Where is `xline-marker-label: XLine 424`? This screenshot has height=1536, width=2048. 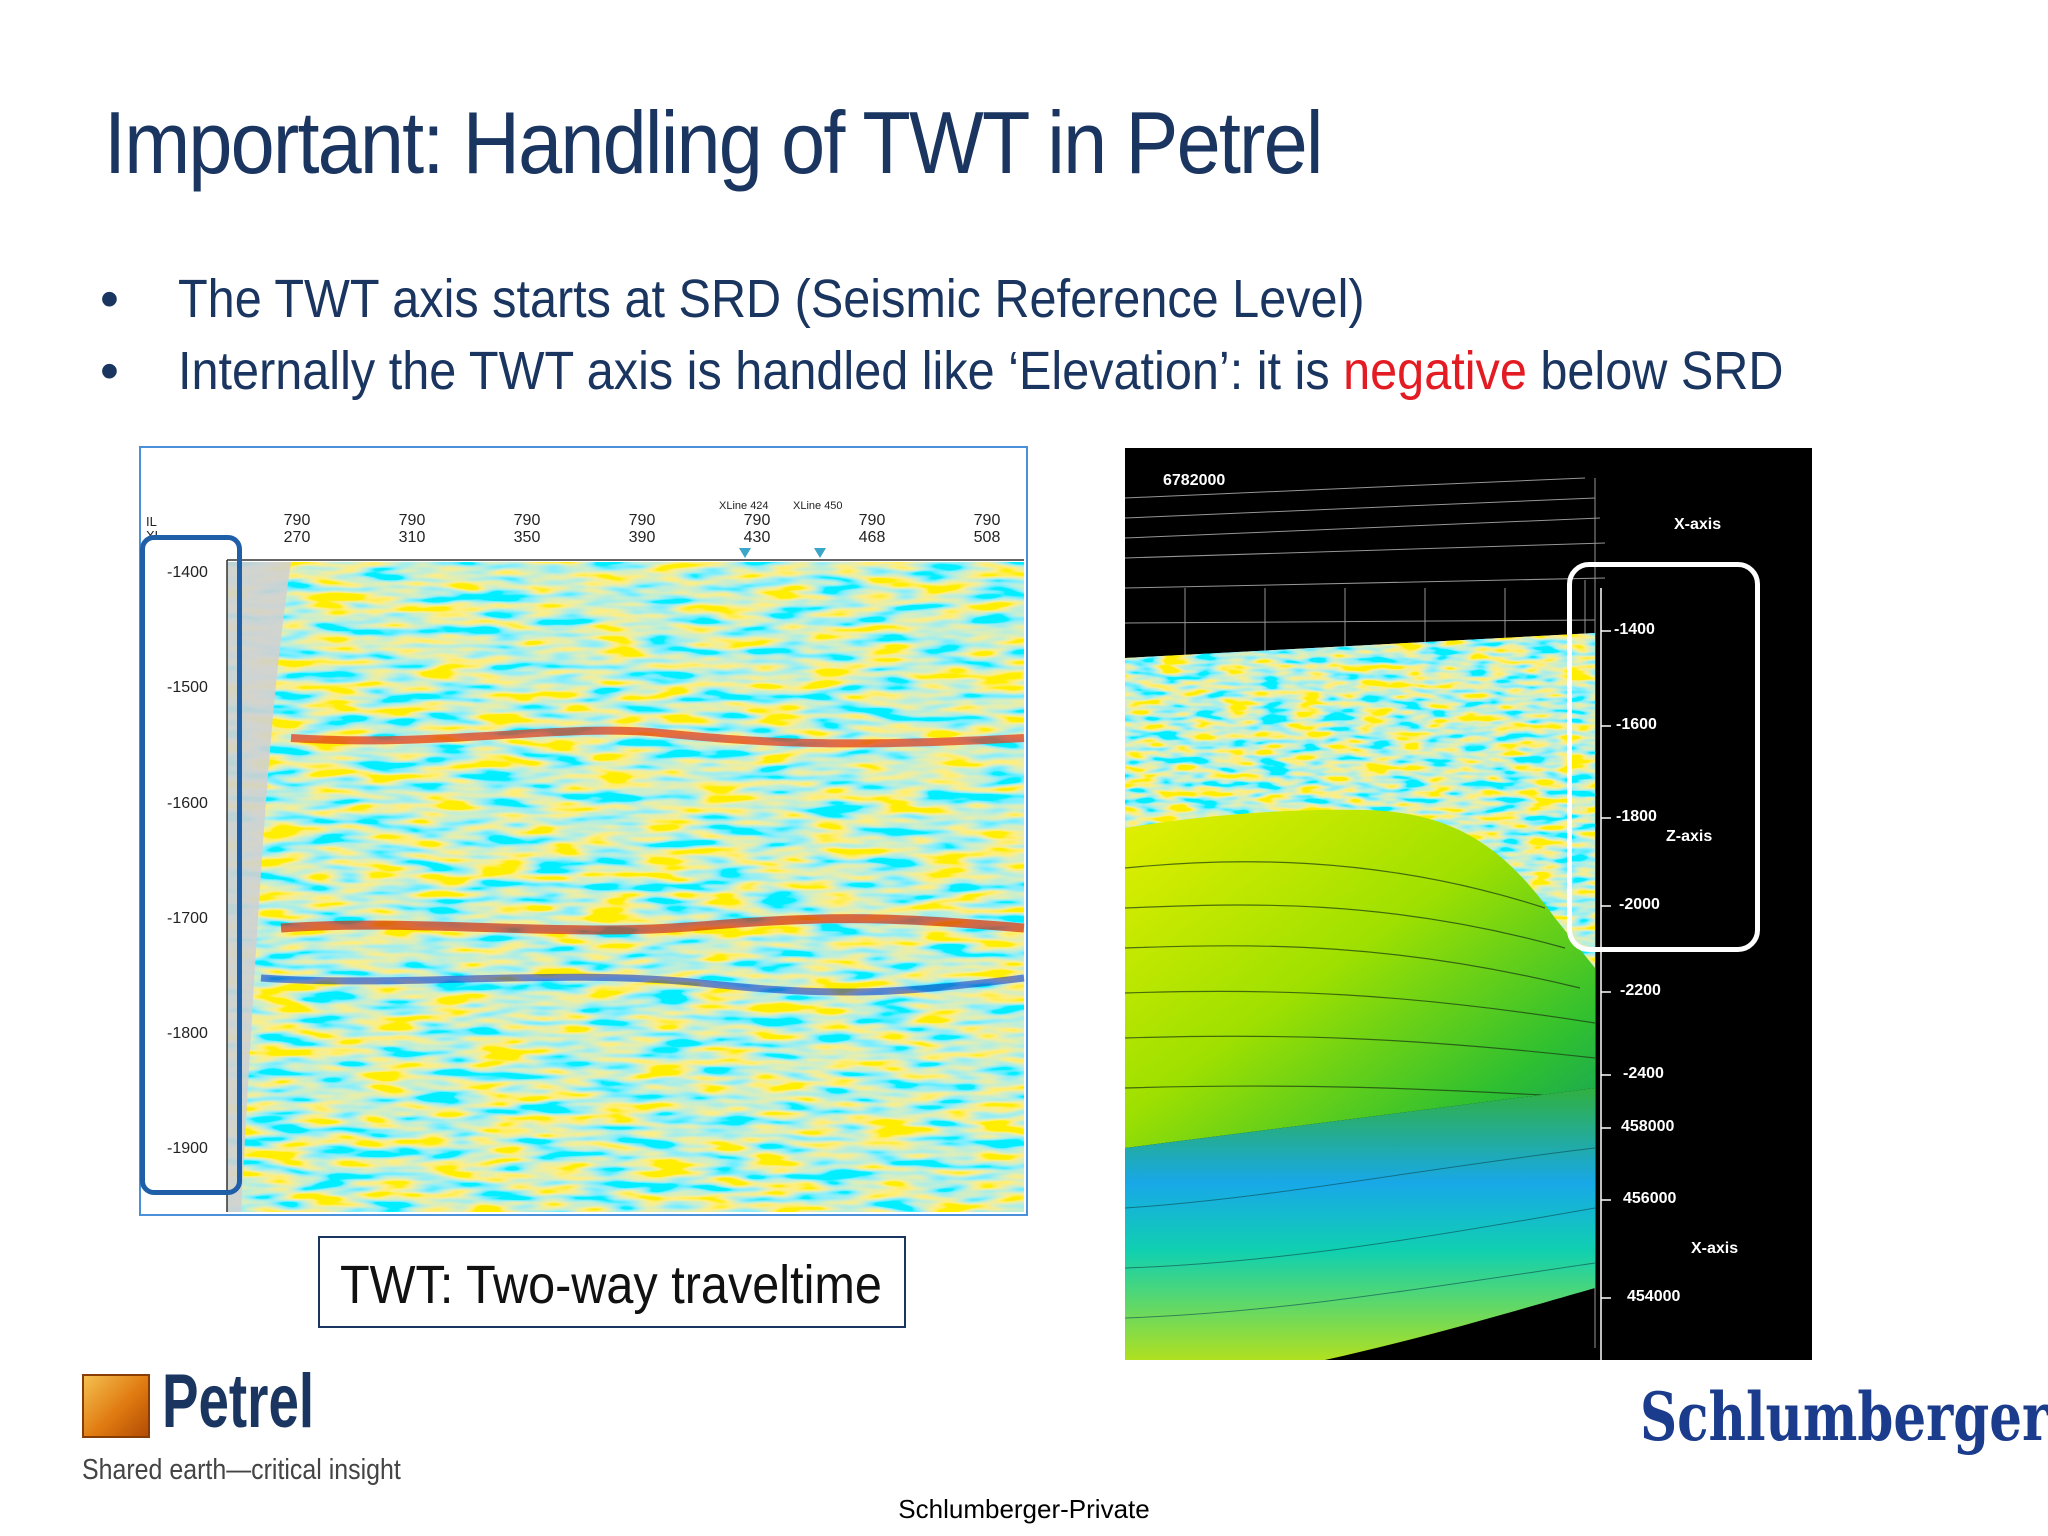 xline-marker-label: XLine 424 is located at coordinates (744, 506).